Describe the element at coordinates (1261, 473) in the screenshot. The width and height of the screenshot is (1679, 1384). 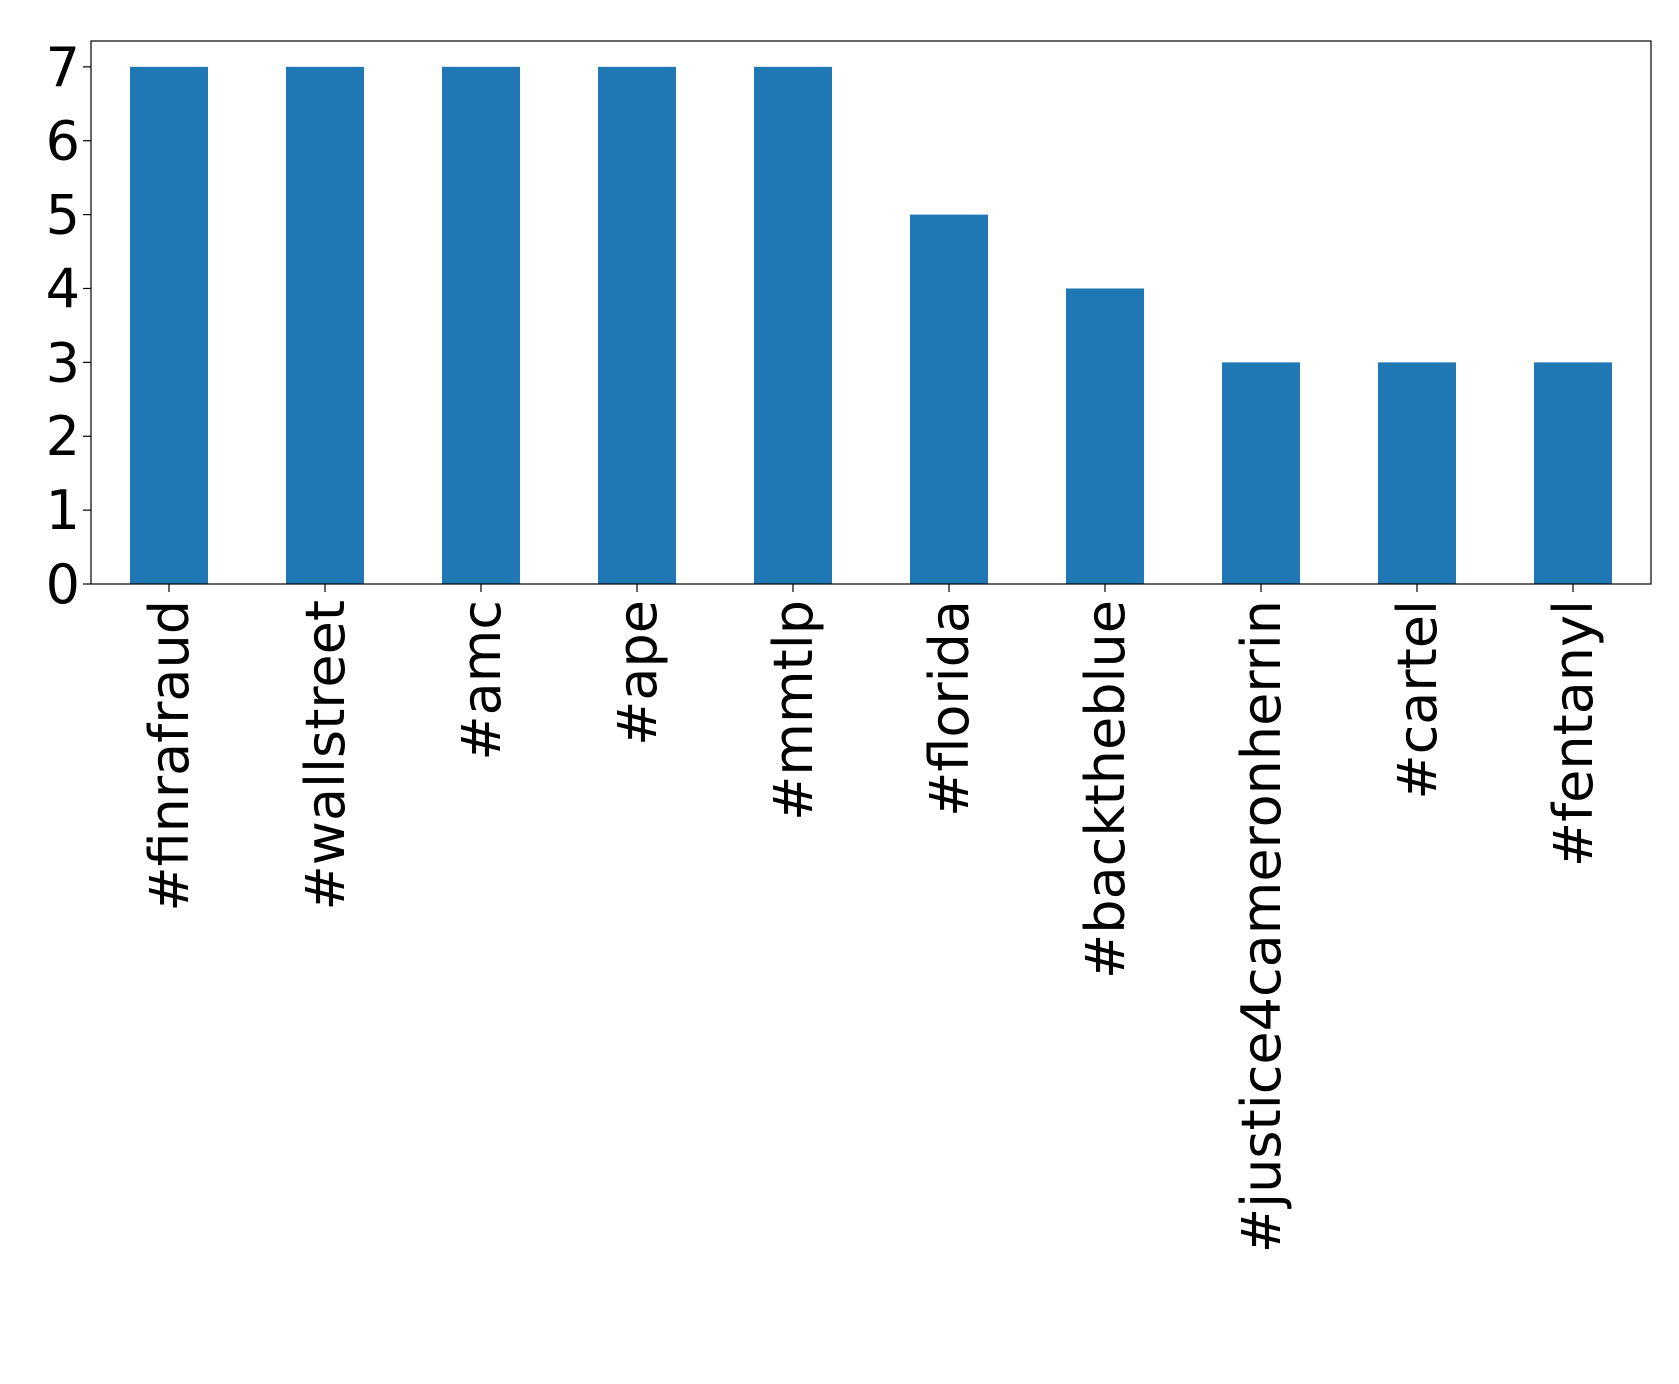
I see `bar-justice4cameronherrin` at that location.